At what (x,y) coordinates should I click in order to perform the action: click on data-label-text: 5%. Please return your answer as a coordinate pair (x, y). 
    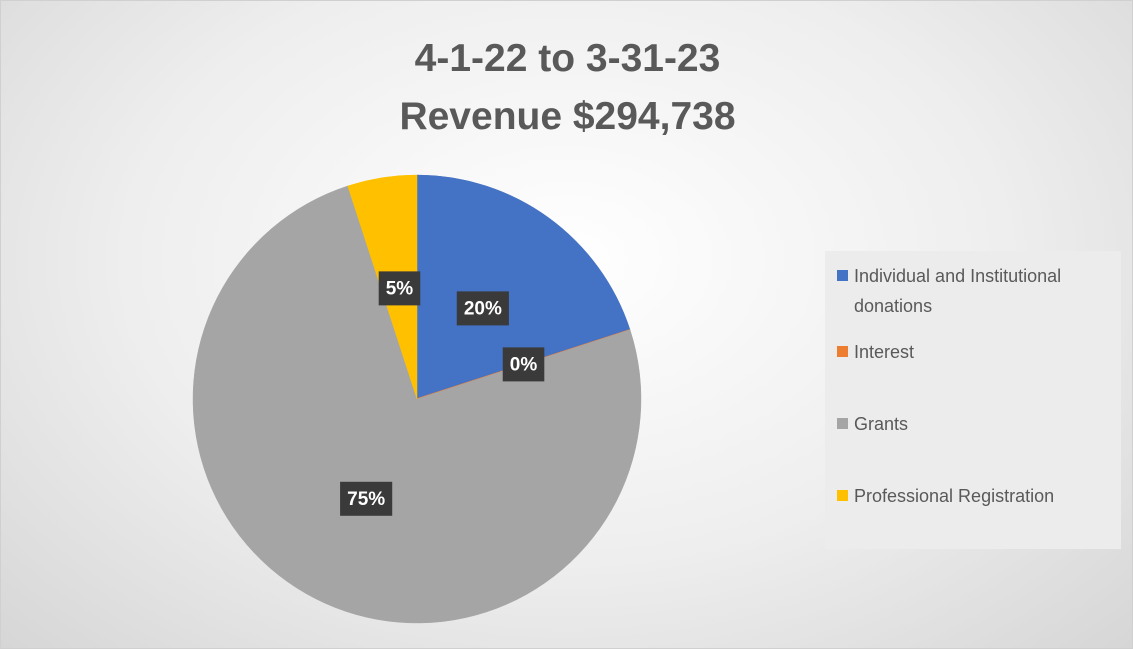
    Looking at the image, I should click on (400, 288).